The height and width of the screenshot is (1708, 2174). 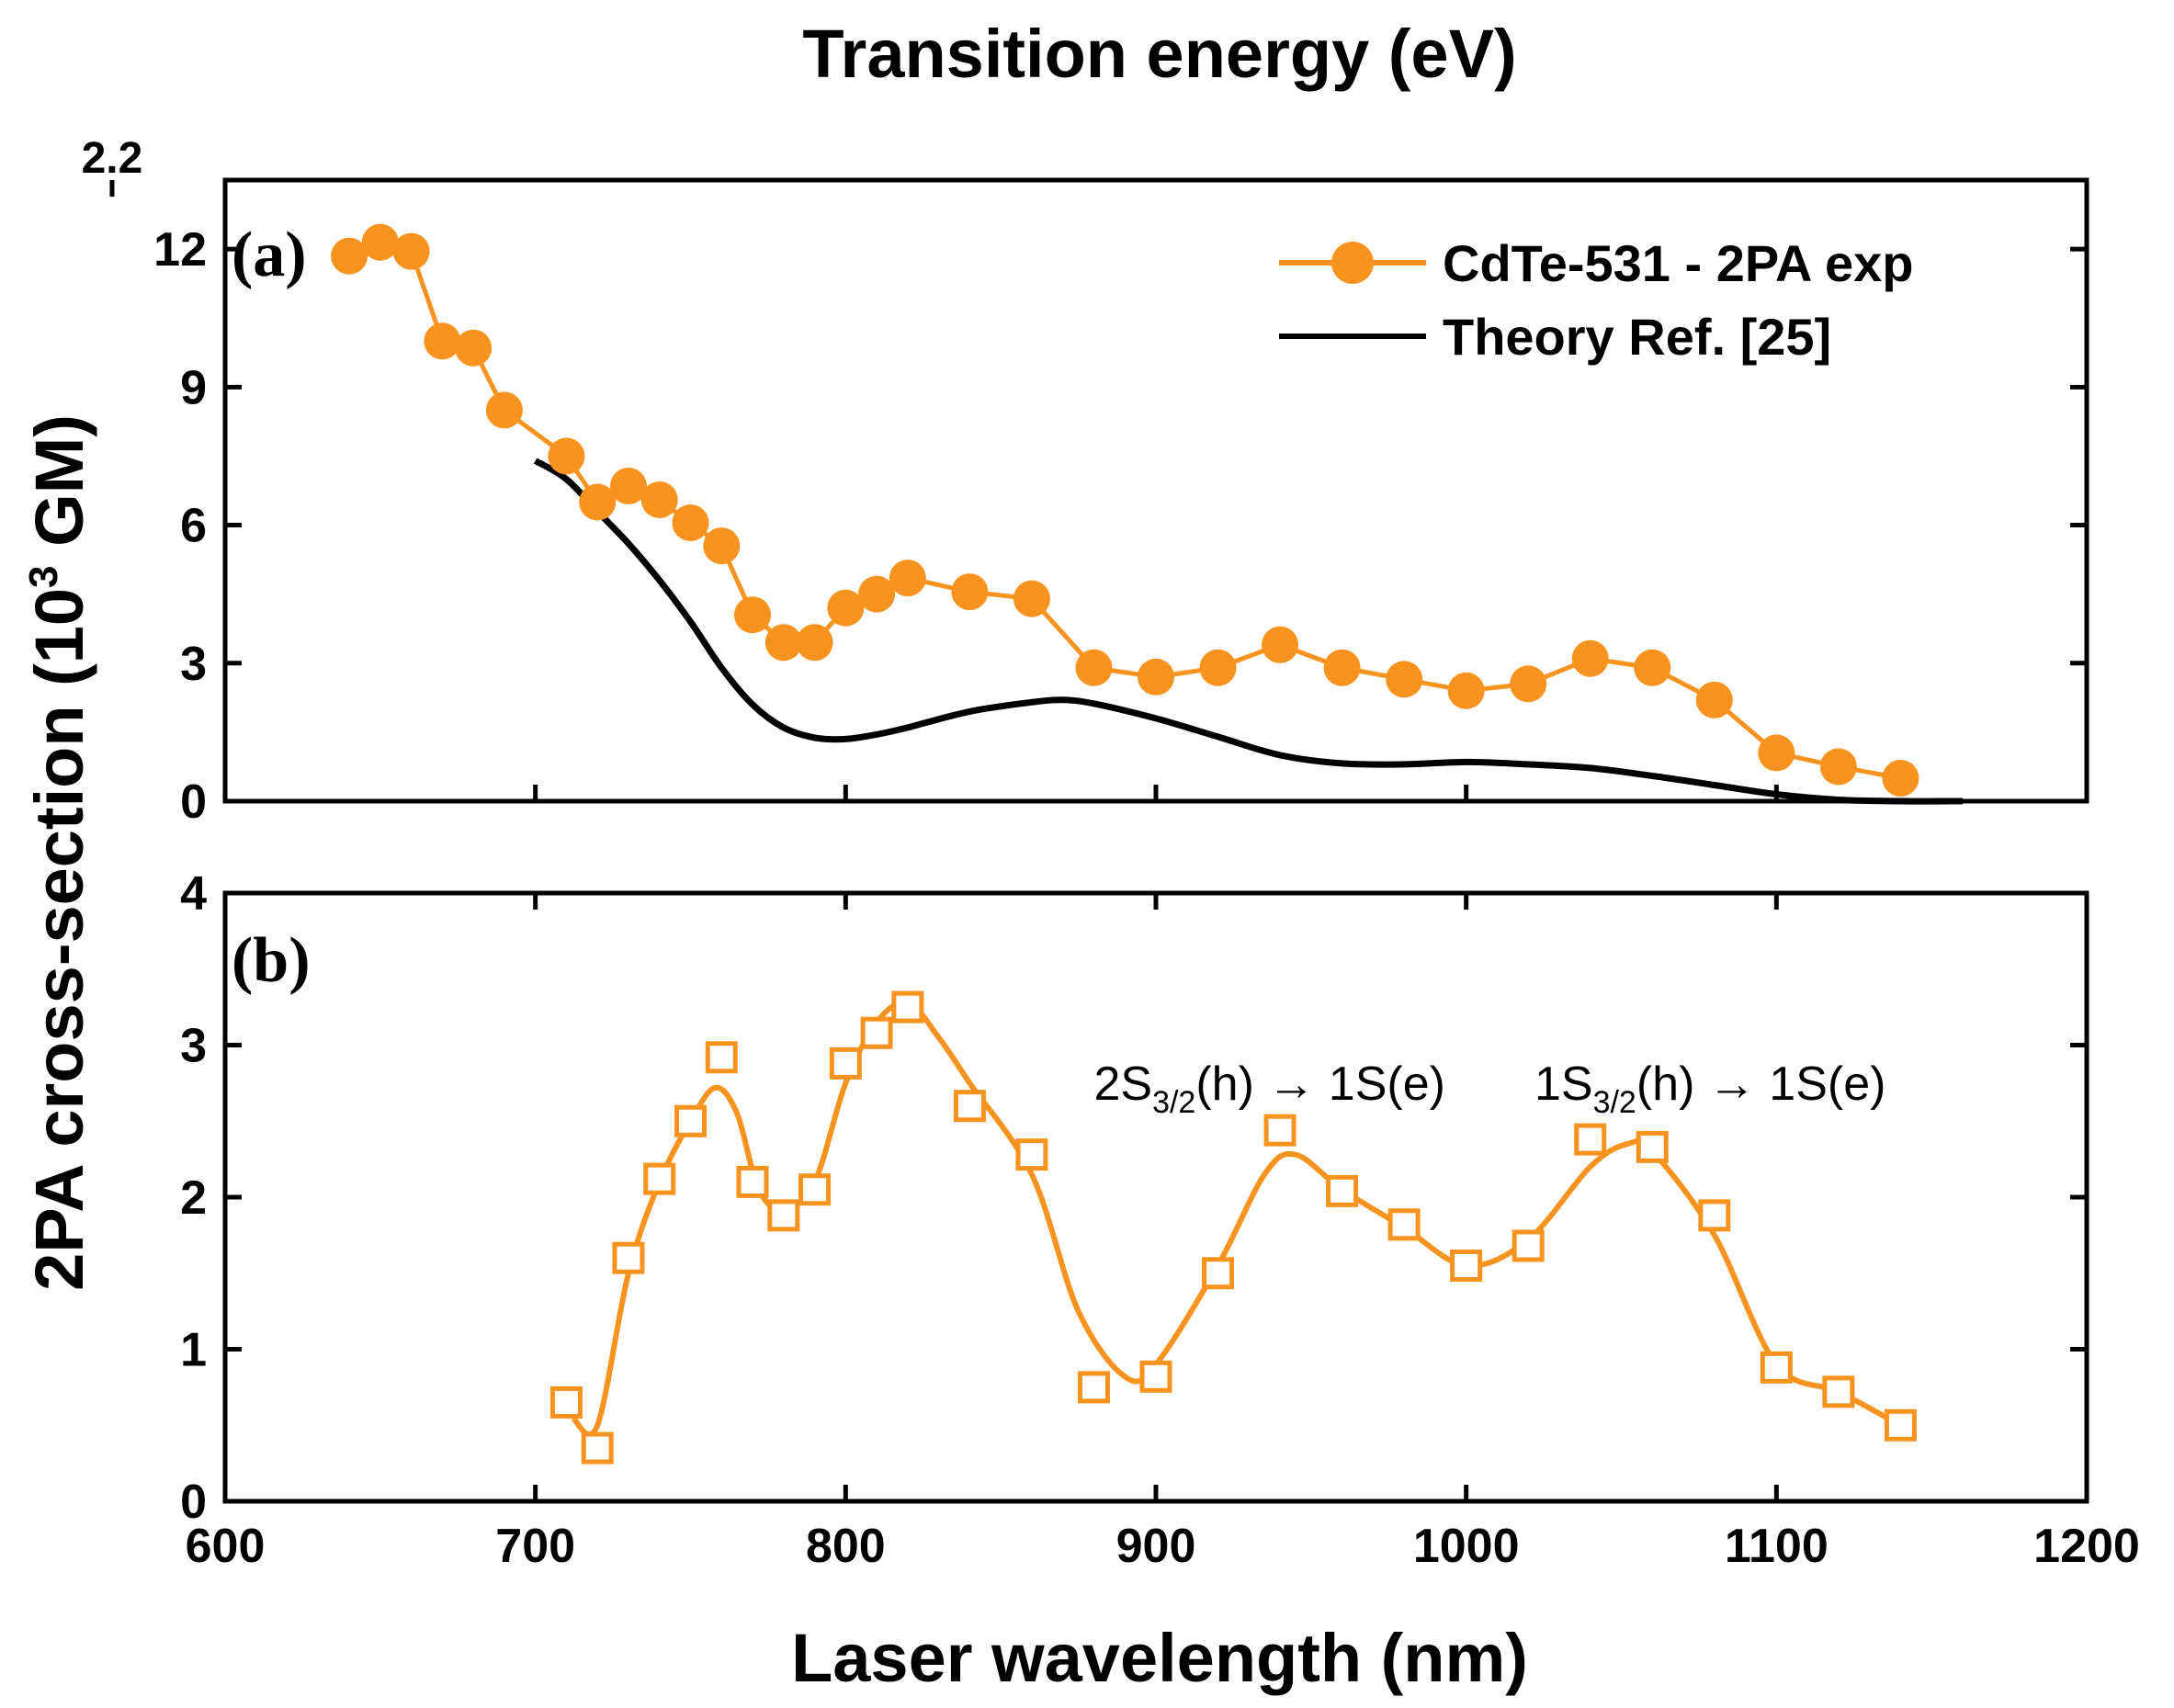 I want to click on theory-curve, so click(x=1248, y=631).